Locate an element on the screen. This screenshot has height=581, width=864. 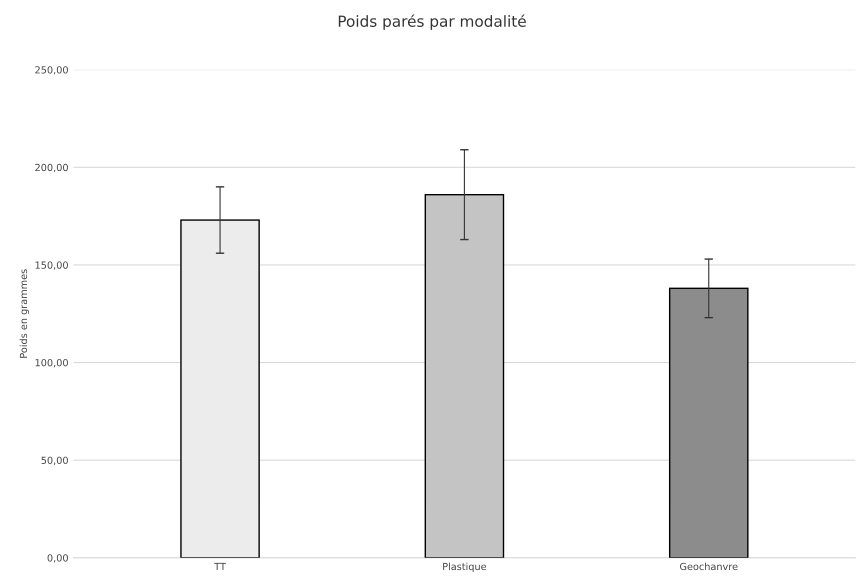
y-axis-title: Poids en grammes is located at coordinates (25, 313).